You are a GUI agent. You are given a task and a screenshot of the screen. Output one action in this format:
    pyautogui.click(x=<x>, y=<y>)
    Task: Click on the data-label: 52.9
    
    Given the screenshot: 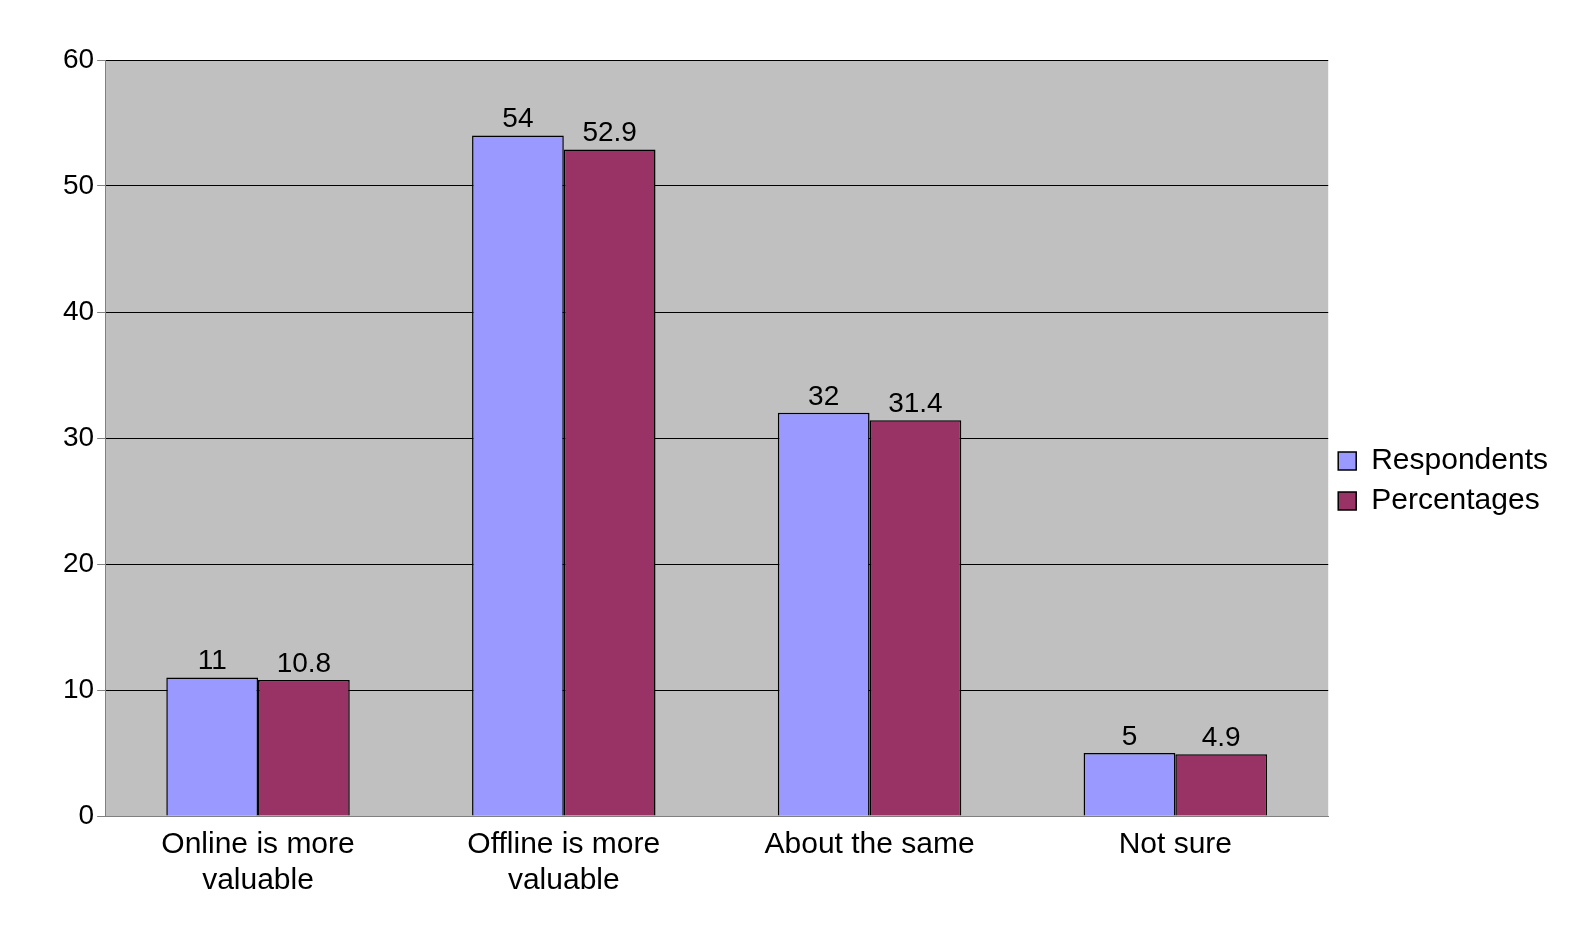 What is the action you would take?
    pyautogui.click(x=609, y=132)
    